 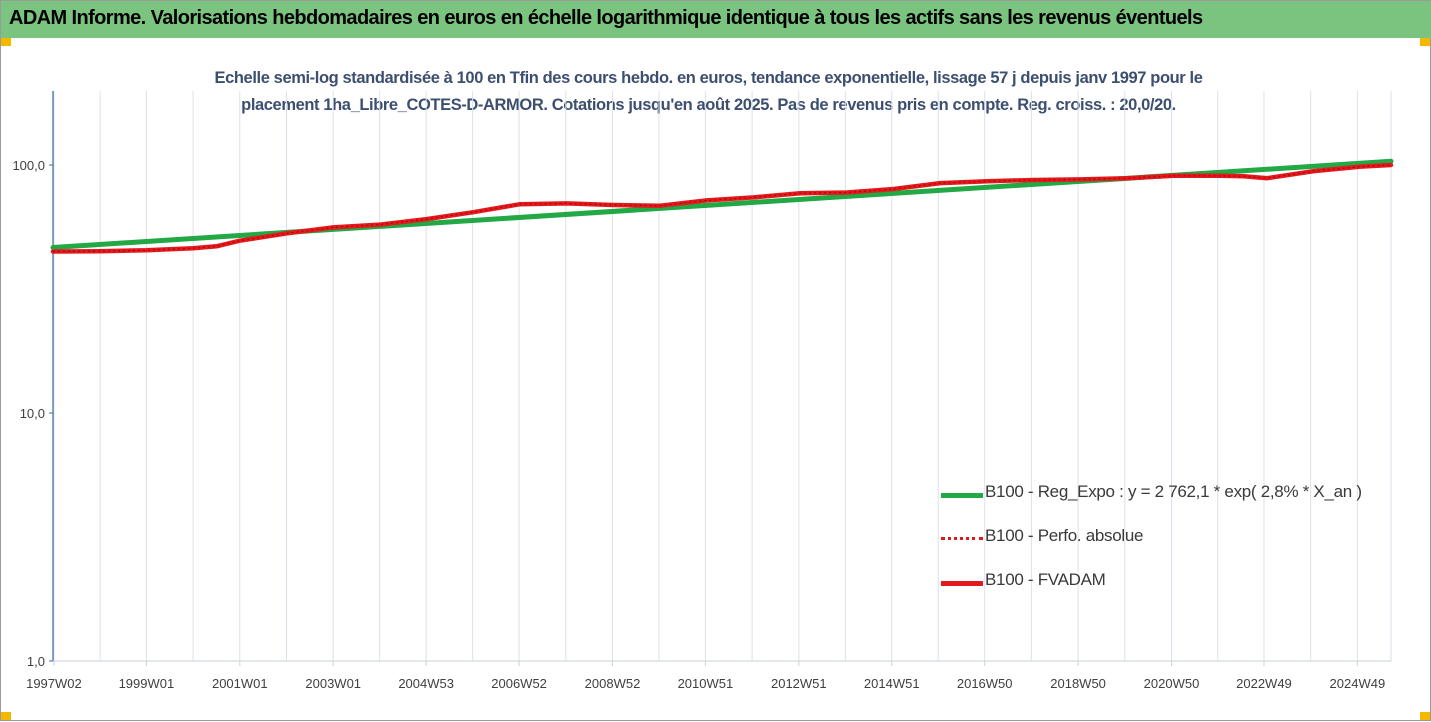 What do you see at coordinates (799, 683) in the screenshot?
I see `x-tick-label: 2012W51` at bounding box center [799, 683].